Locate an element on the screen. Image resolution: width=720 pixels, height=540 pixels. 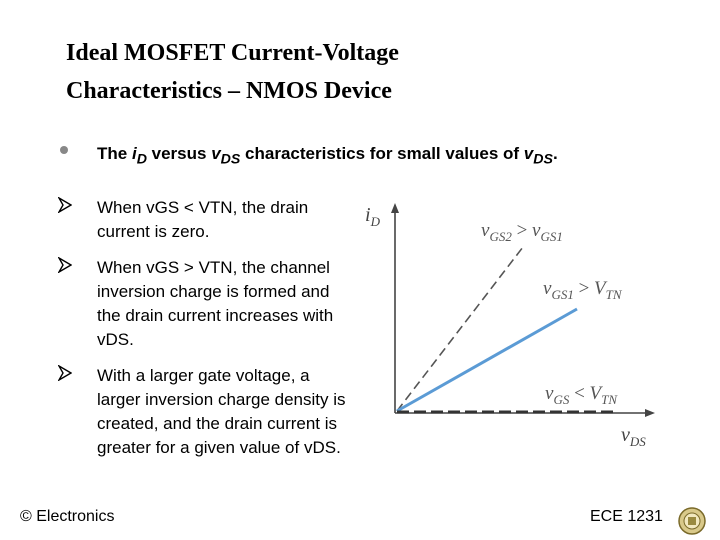
line-vgs2 is located at coordinates (460, 329).